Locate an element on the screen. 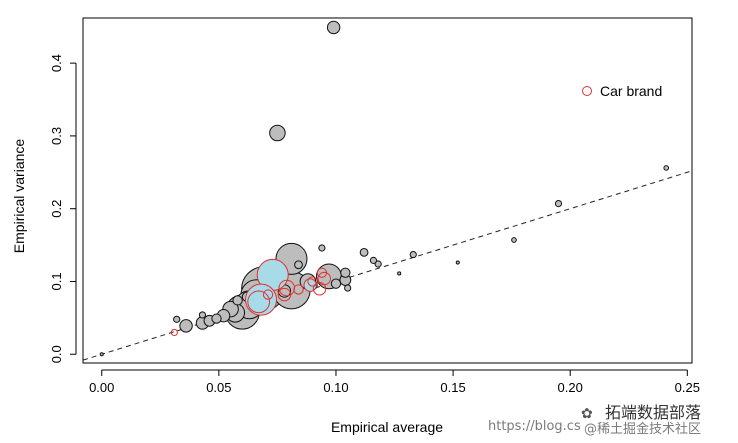  legend: Car brand is located at coordinates (622, 91).